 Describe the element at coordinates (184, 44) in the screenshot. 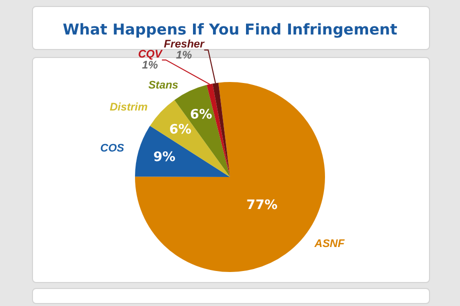

I see `slice-label: Fresher` at that location.